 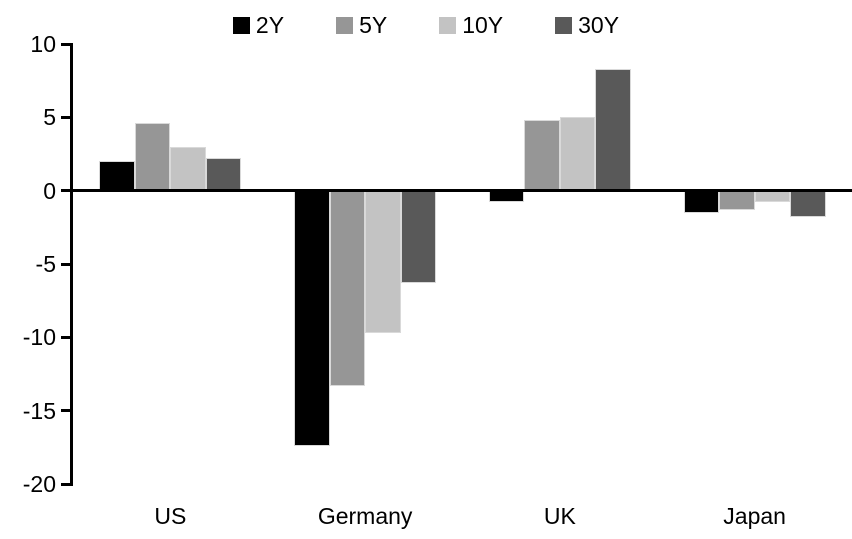 I want to click on y-tick-label--20: -20, so click(x=39, y=484).